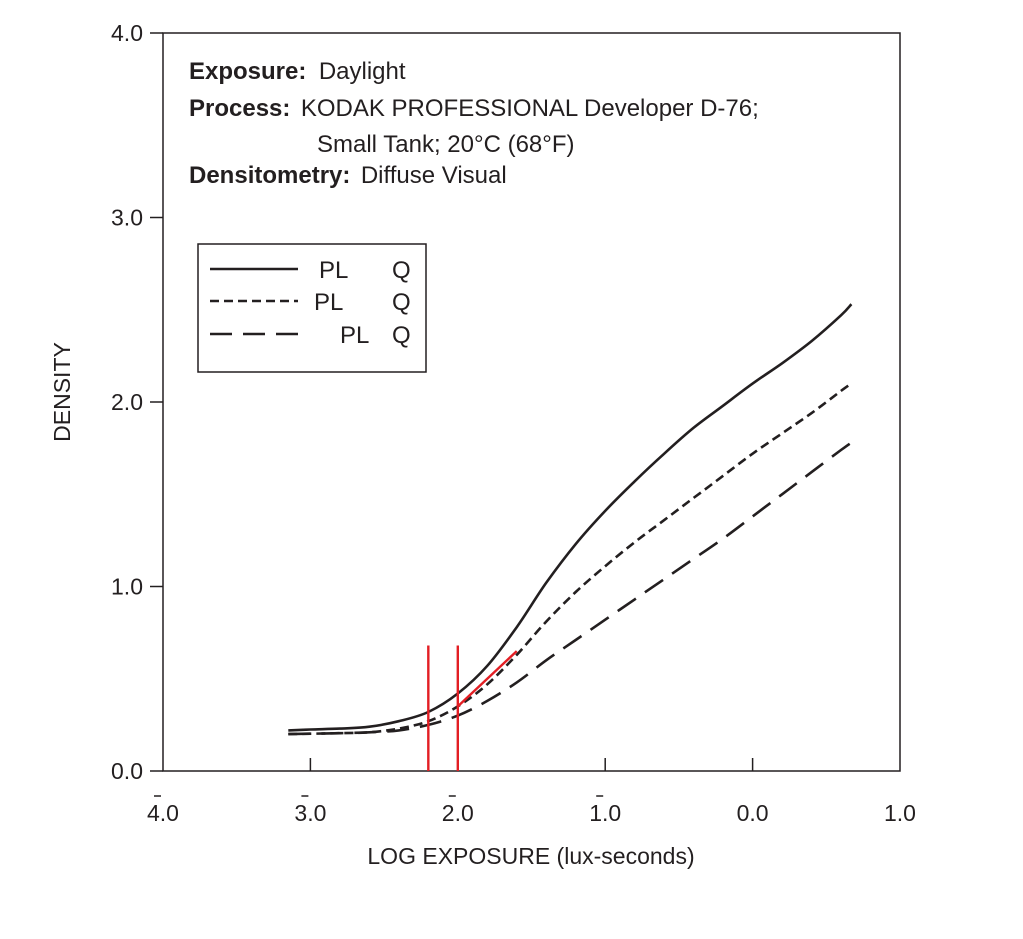  I want to click on process-value-2: Small Tank; 20°C (68°F), so click(446, 144).